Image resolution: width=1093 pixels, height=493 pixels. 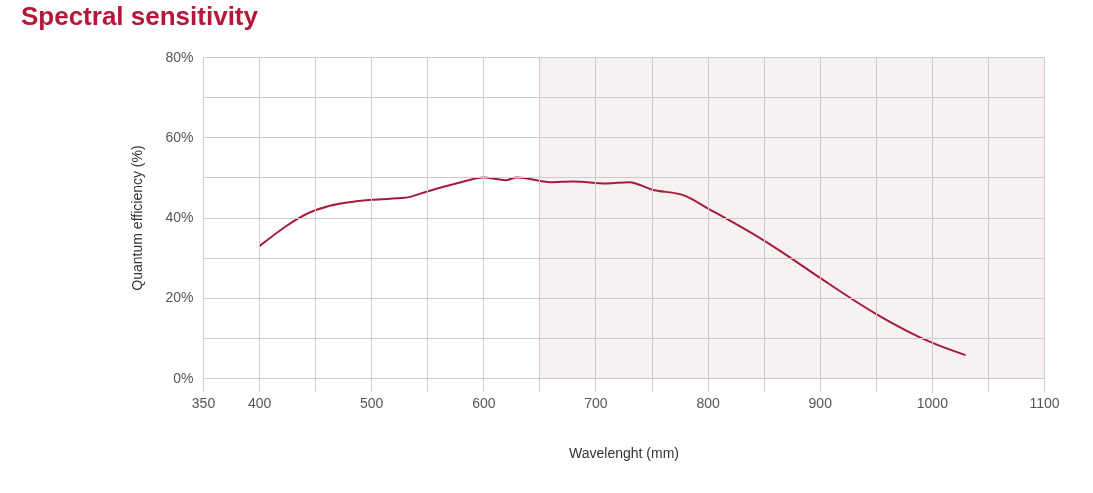 What do you see at coordinates (596, 402) in the screenshot?
I see `x-tick-label: 700` at bounding box center [596, 402].